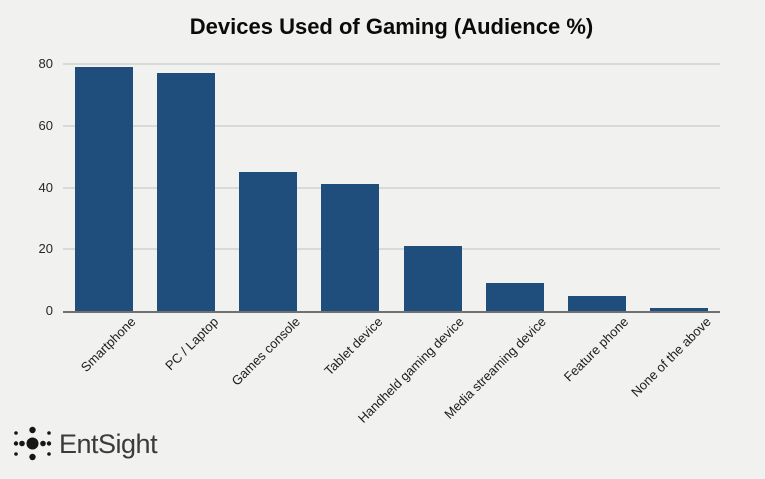 This screenshot has width=765, height=479. I want to click on bar-tablet-device, so click(350, 247).